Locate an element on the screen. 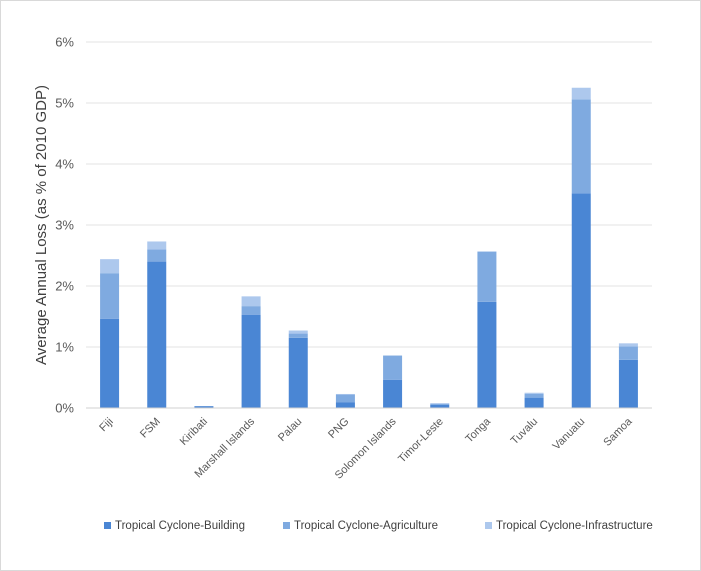 This screenshot has width=701, height=571. x-tick-label: Palau is located at coordinates (290, 430).